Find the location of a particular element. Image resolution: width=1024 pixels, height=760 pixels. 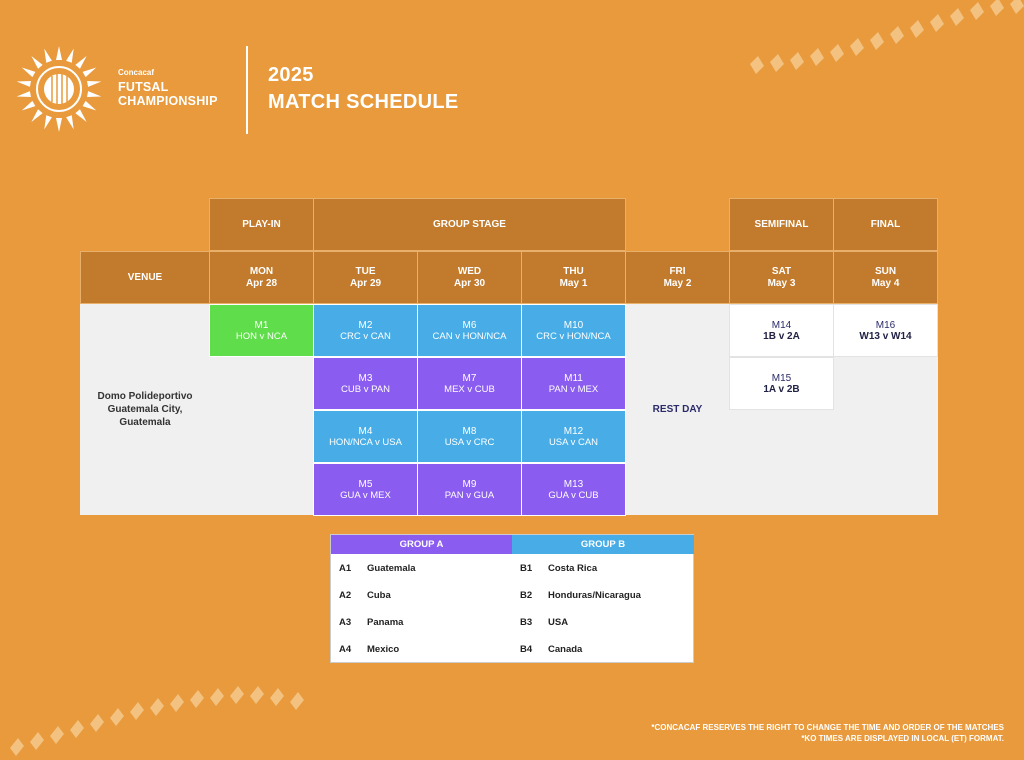

brand-line2: CHAMPIONSHIP is located at coordinates (168, 101).